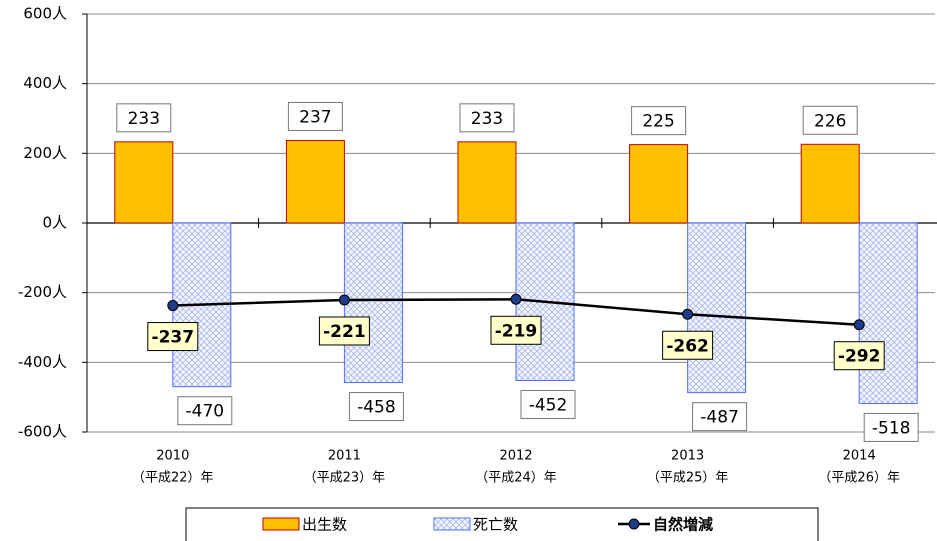  I want to click on line-value-label: -237, so click(173, 338).